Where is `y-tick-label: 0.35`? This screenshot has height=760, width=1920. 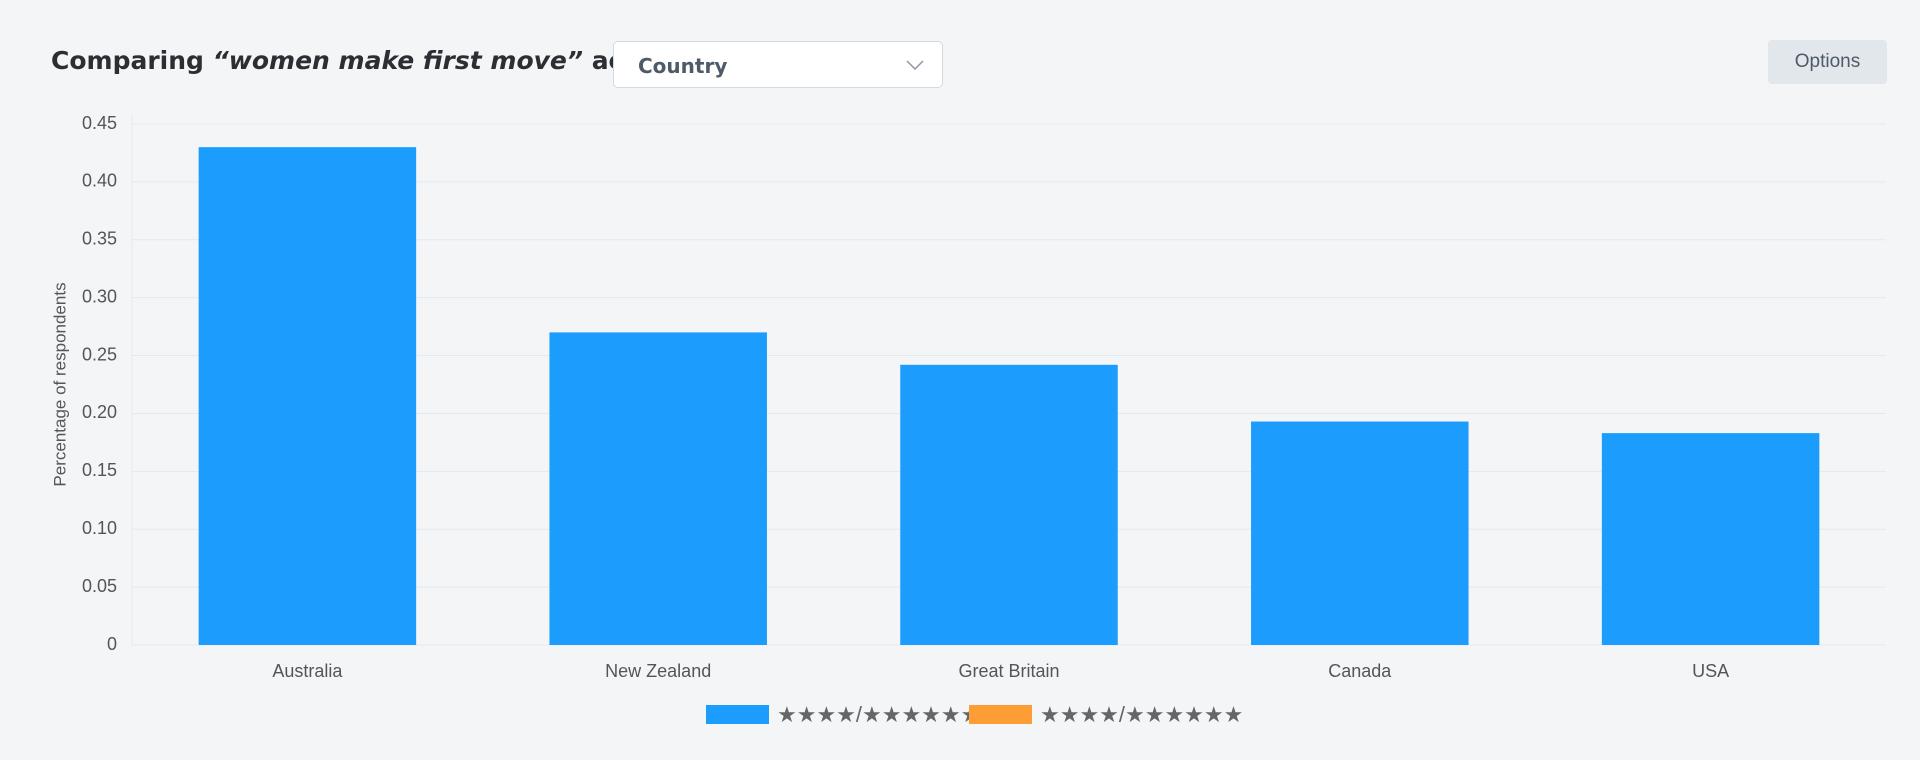
y-tick-label: 0.35 is located at coordinates (99, 239).